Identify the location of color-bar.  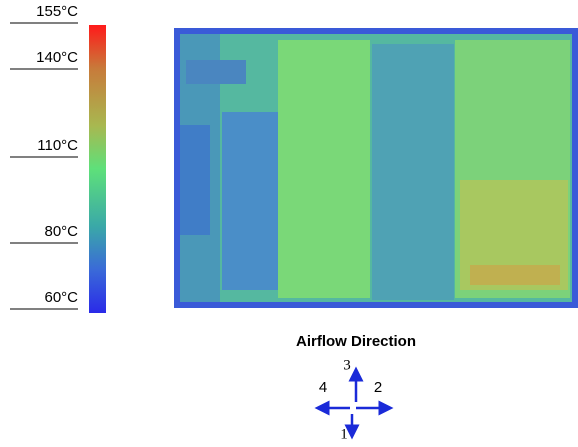
(97, 169).